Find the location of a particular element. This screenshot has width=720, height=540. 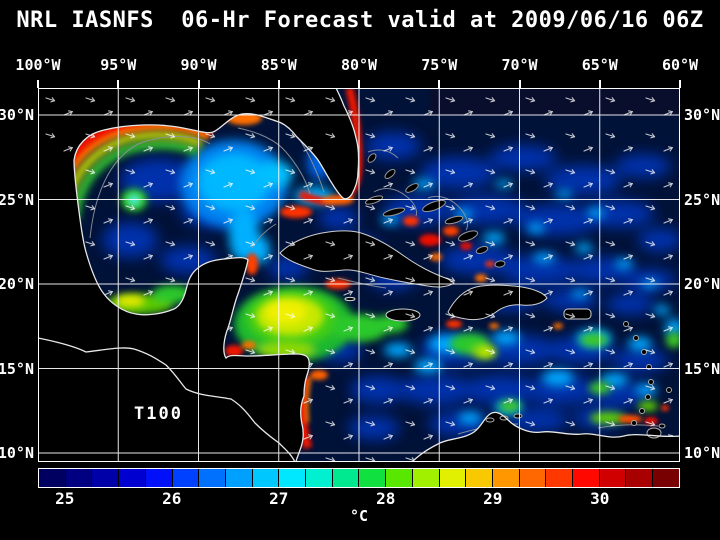

lon-tick-label: 60°W is located at coordinates (680, 65).